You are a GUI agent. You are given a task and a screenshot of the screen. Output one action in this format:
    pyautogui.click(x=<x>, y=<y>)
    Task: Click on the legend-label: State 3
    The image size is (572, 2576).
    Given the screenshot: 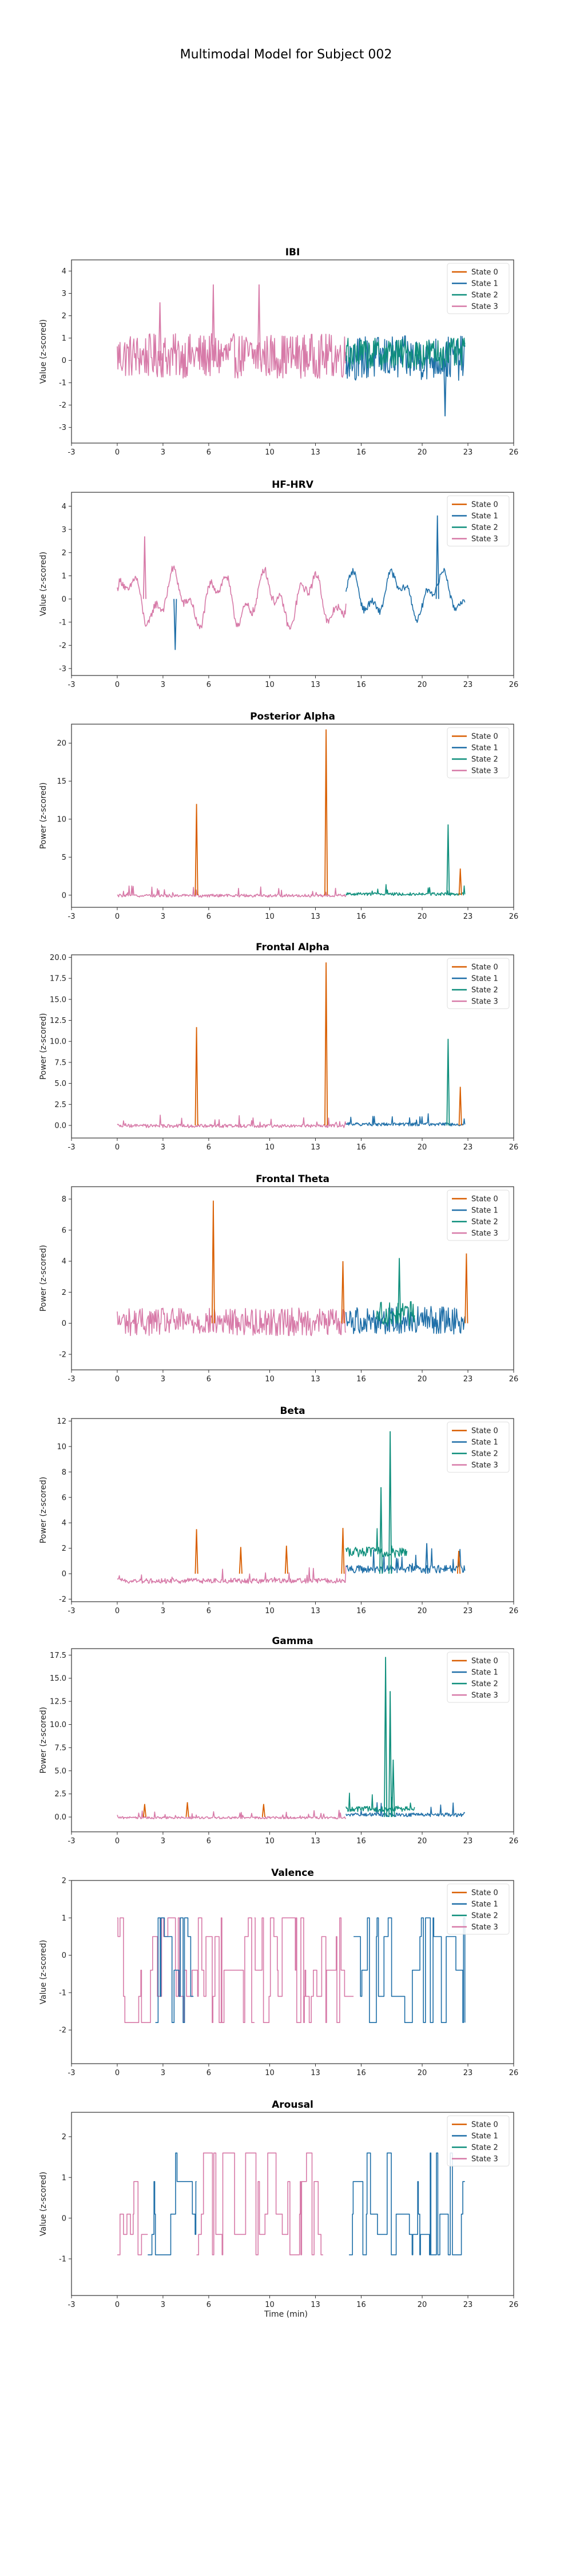 What is the action you would take?
    pyautogui.click(x=484, y=307)
    